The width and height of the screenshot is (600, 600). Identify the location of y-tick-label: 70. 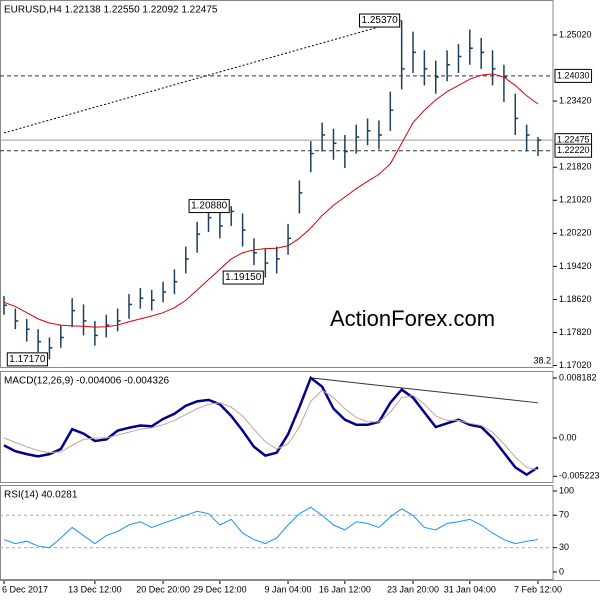
(564, 515).